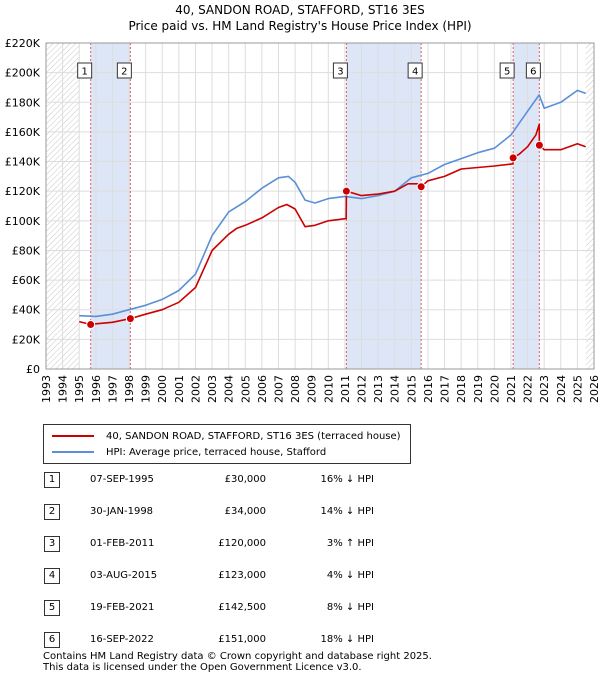 Image resolution: width=600 pixels, height=680 pixels. Describe the element at coordinates (589, 206) in the screenshot. I see `hatched-post-data` at that location.